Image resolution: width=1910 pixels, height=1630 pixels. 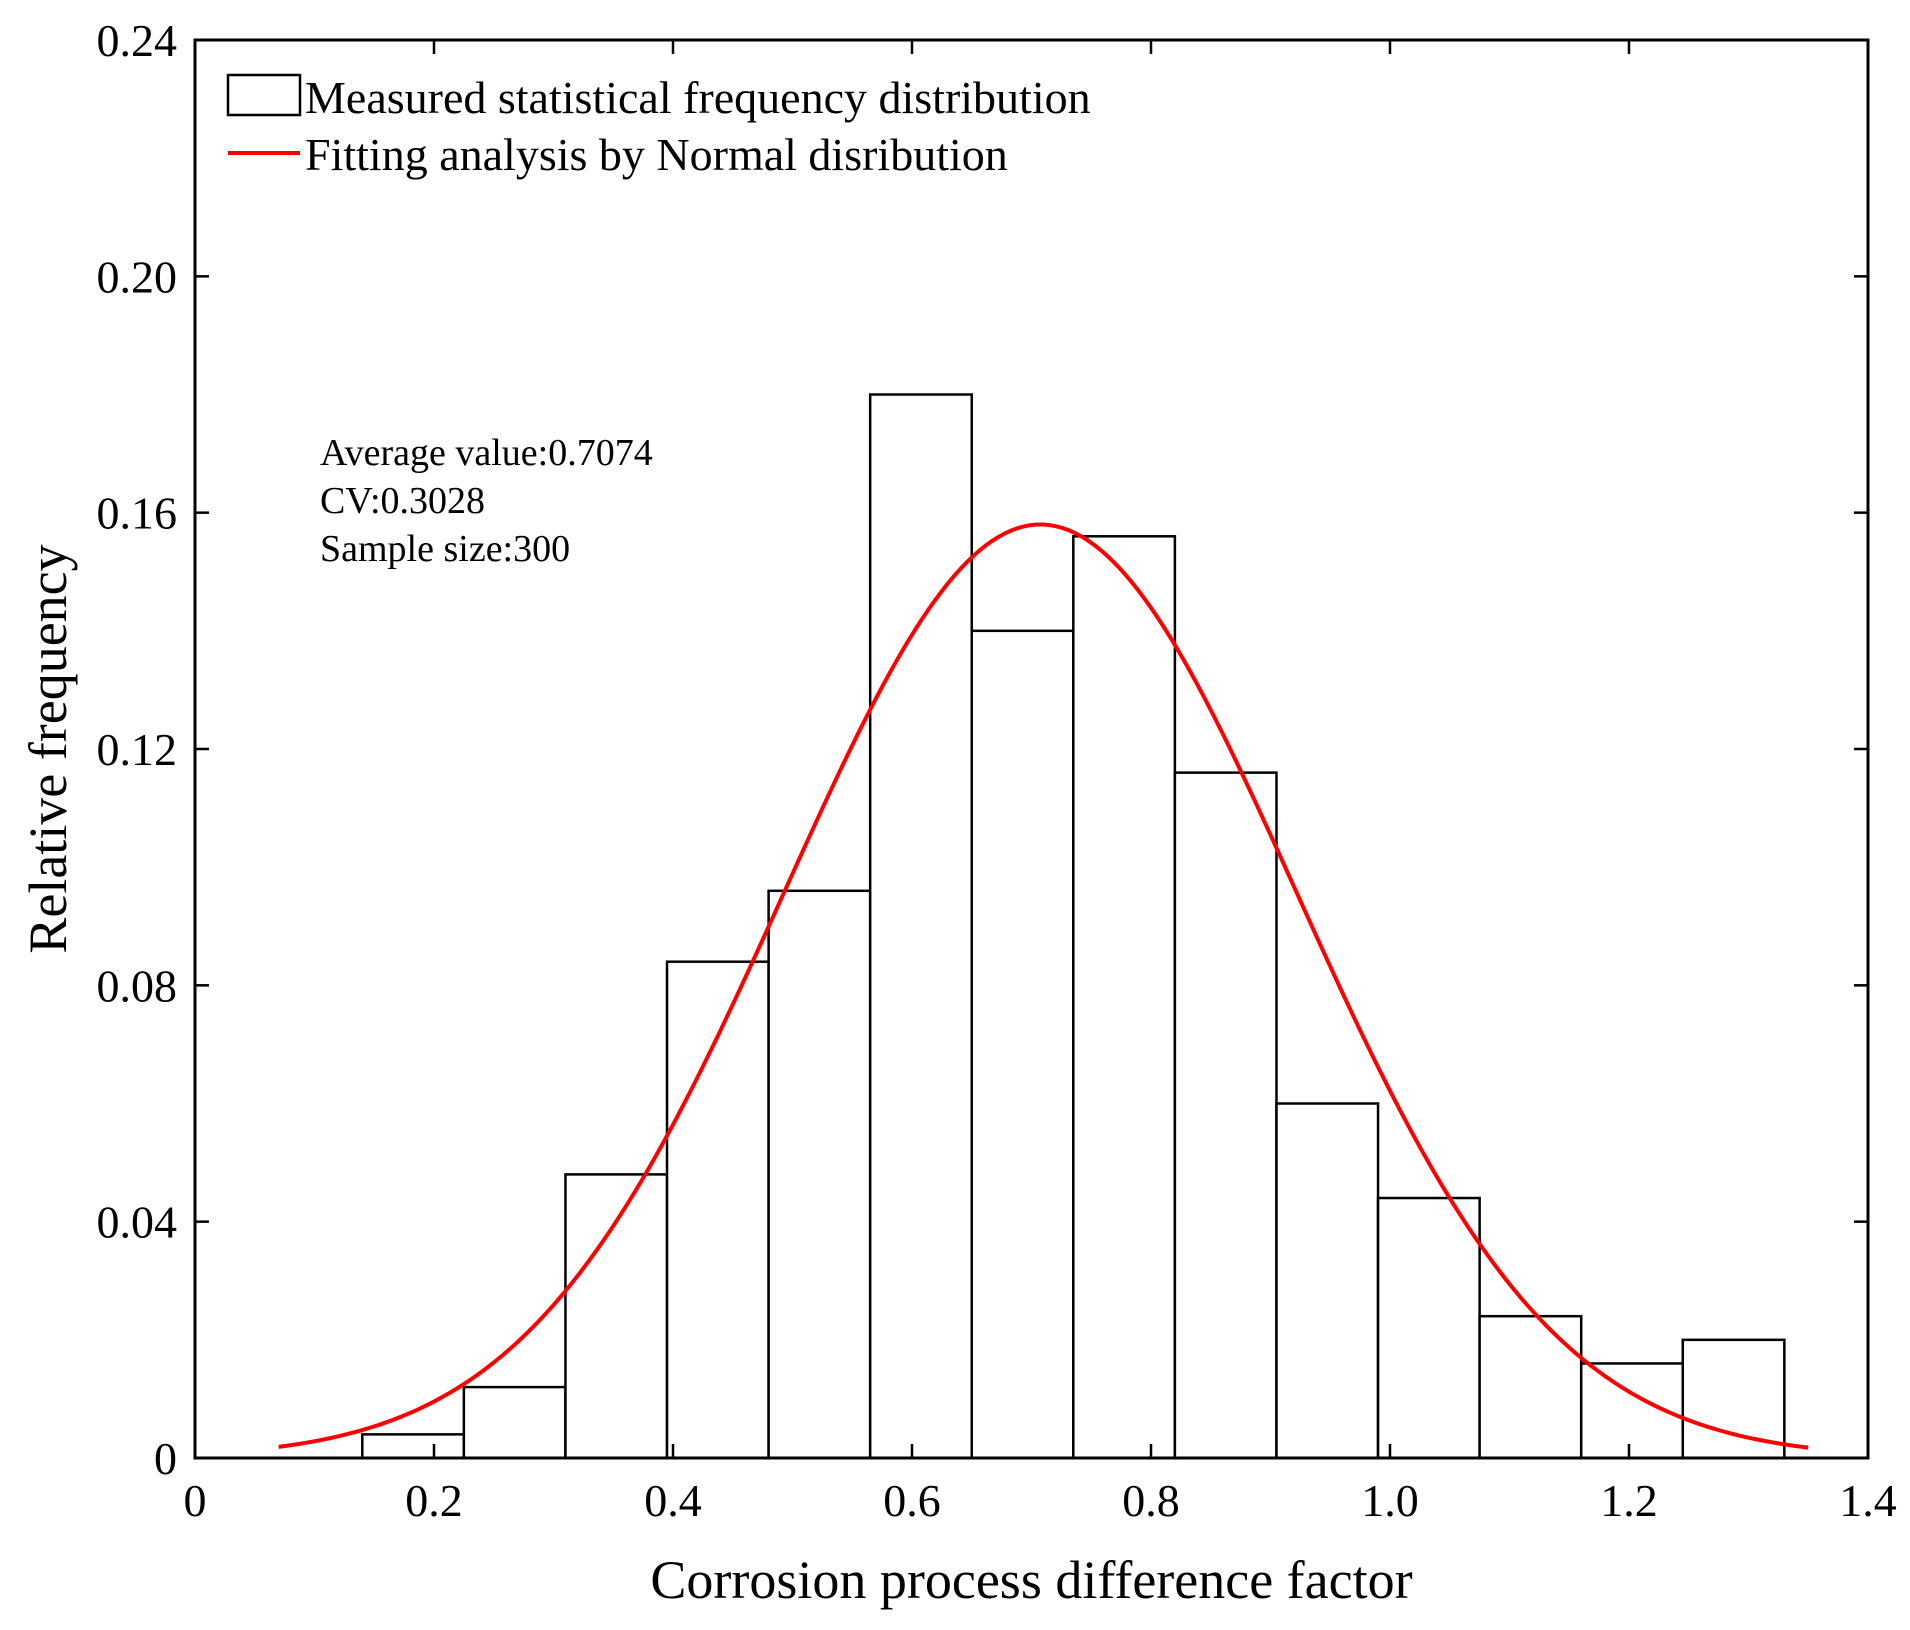 What do you see at coordinates (402, 501) in the screenshot?
I see `cv-annotation: CV:0.3028` at bounding box center [402, 501].